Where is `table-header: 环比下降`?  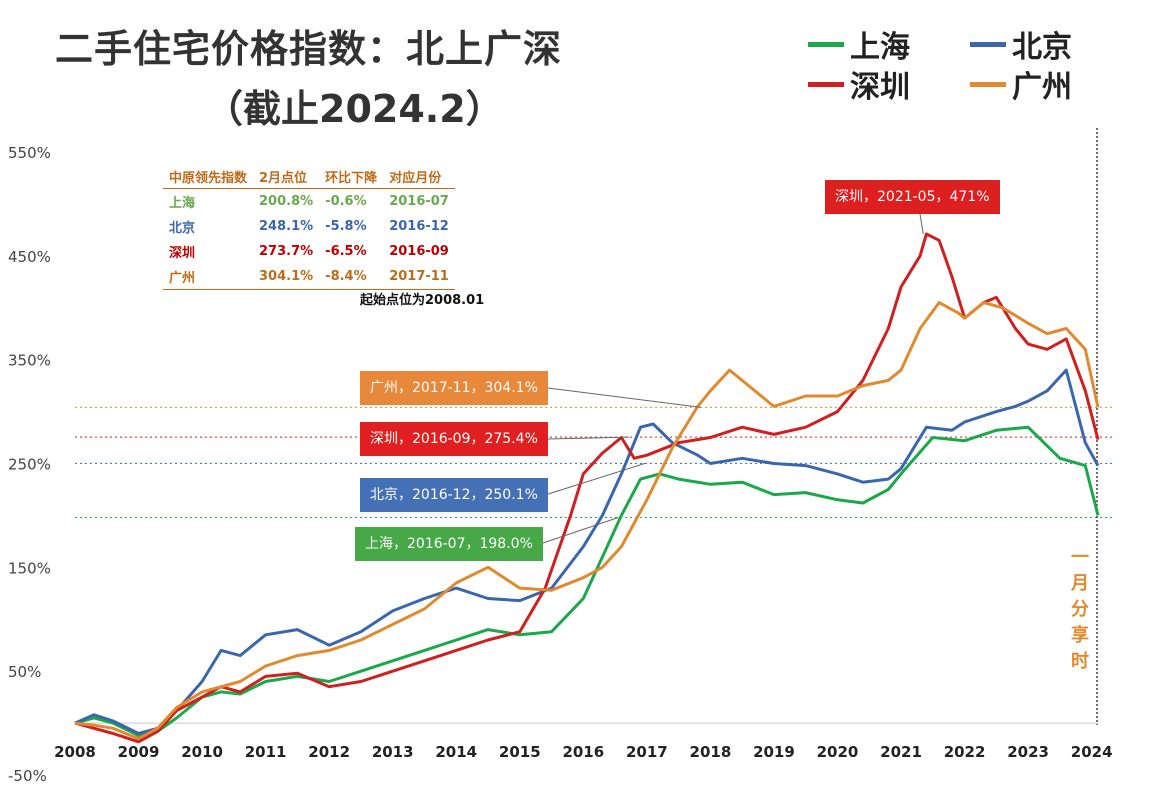
table-header: 环比下降 is located at coordinates (351, 177).